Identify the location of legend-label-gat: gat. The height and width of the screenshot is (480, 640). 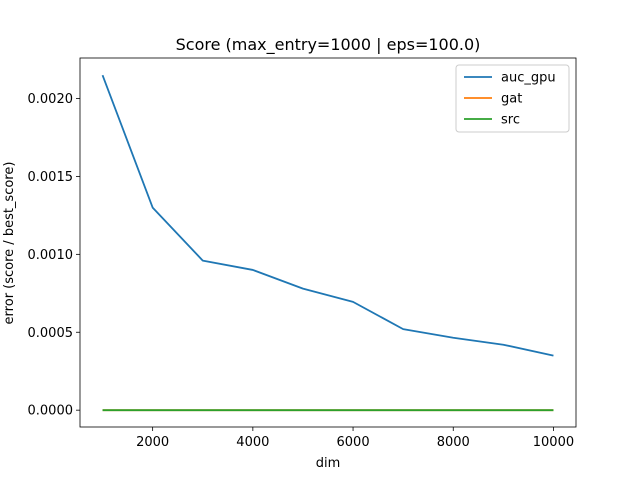
(511, 99).